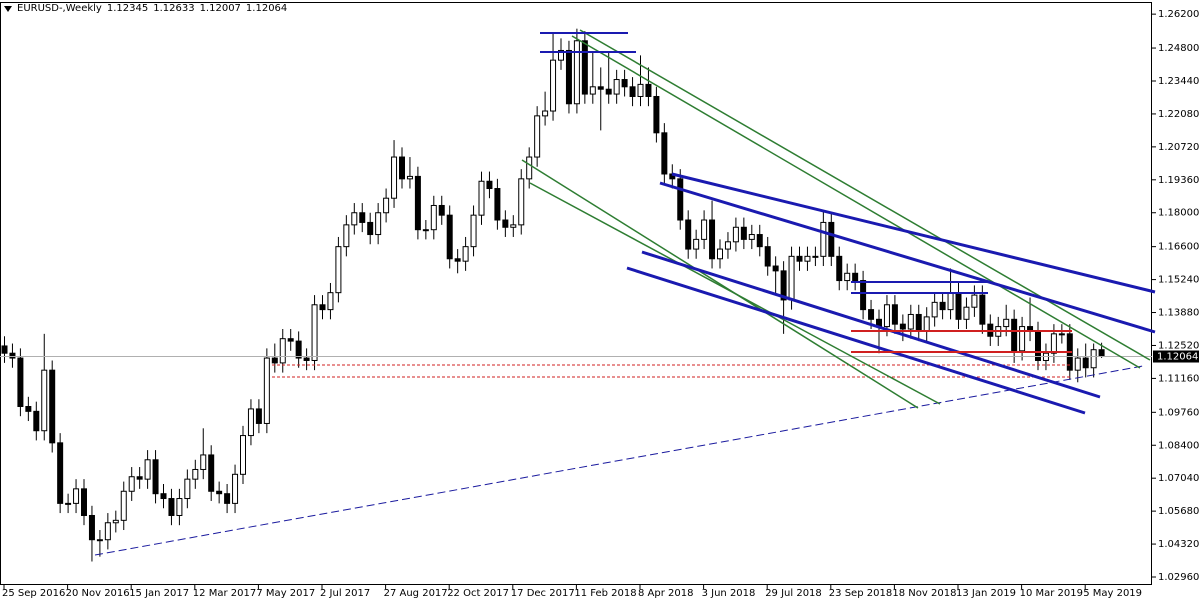  I want to click on x-tick-label: 27 Aug 2017, so click(416, 593).